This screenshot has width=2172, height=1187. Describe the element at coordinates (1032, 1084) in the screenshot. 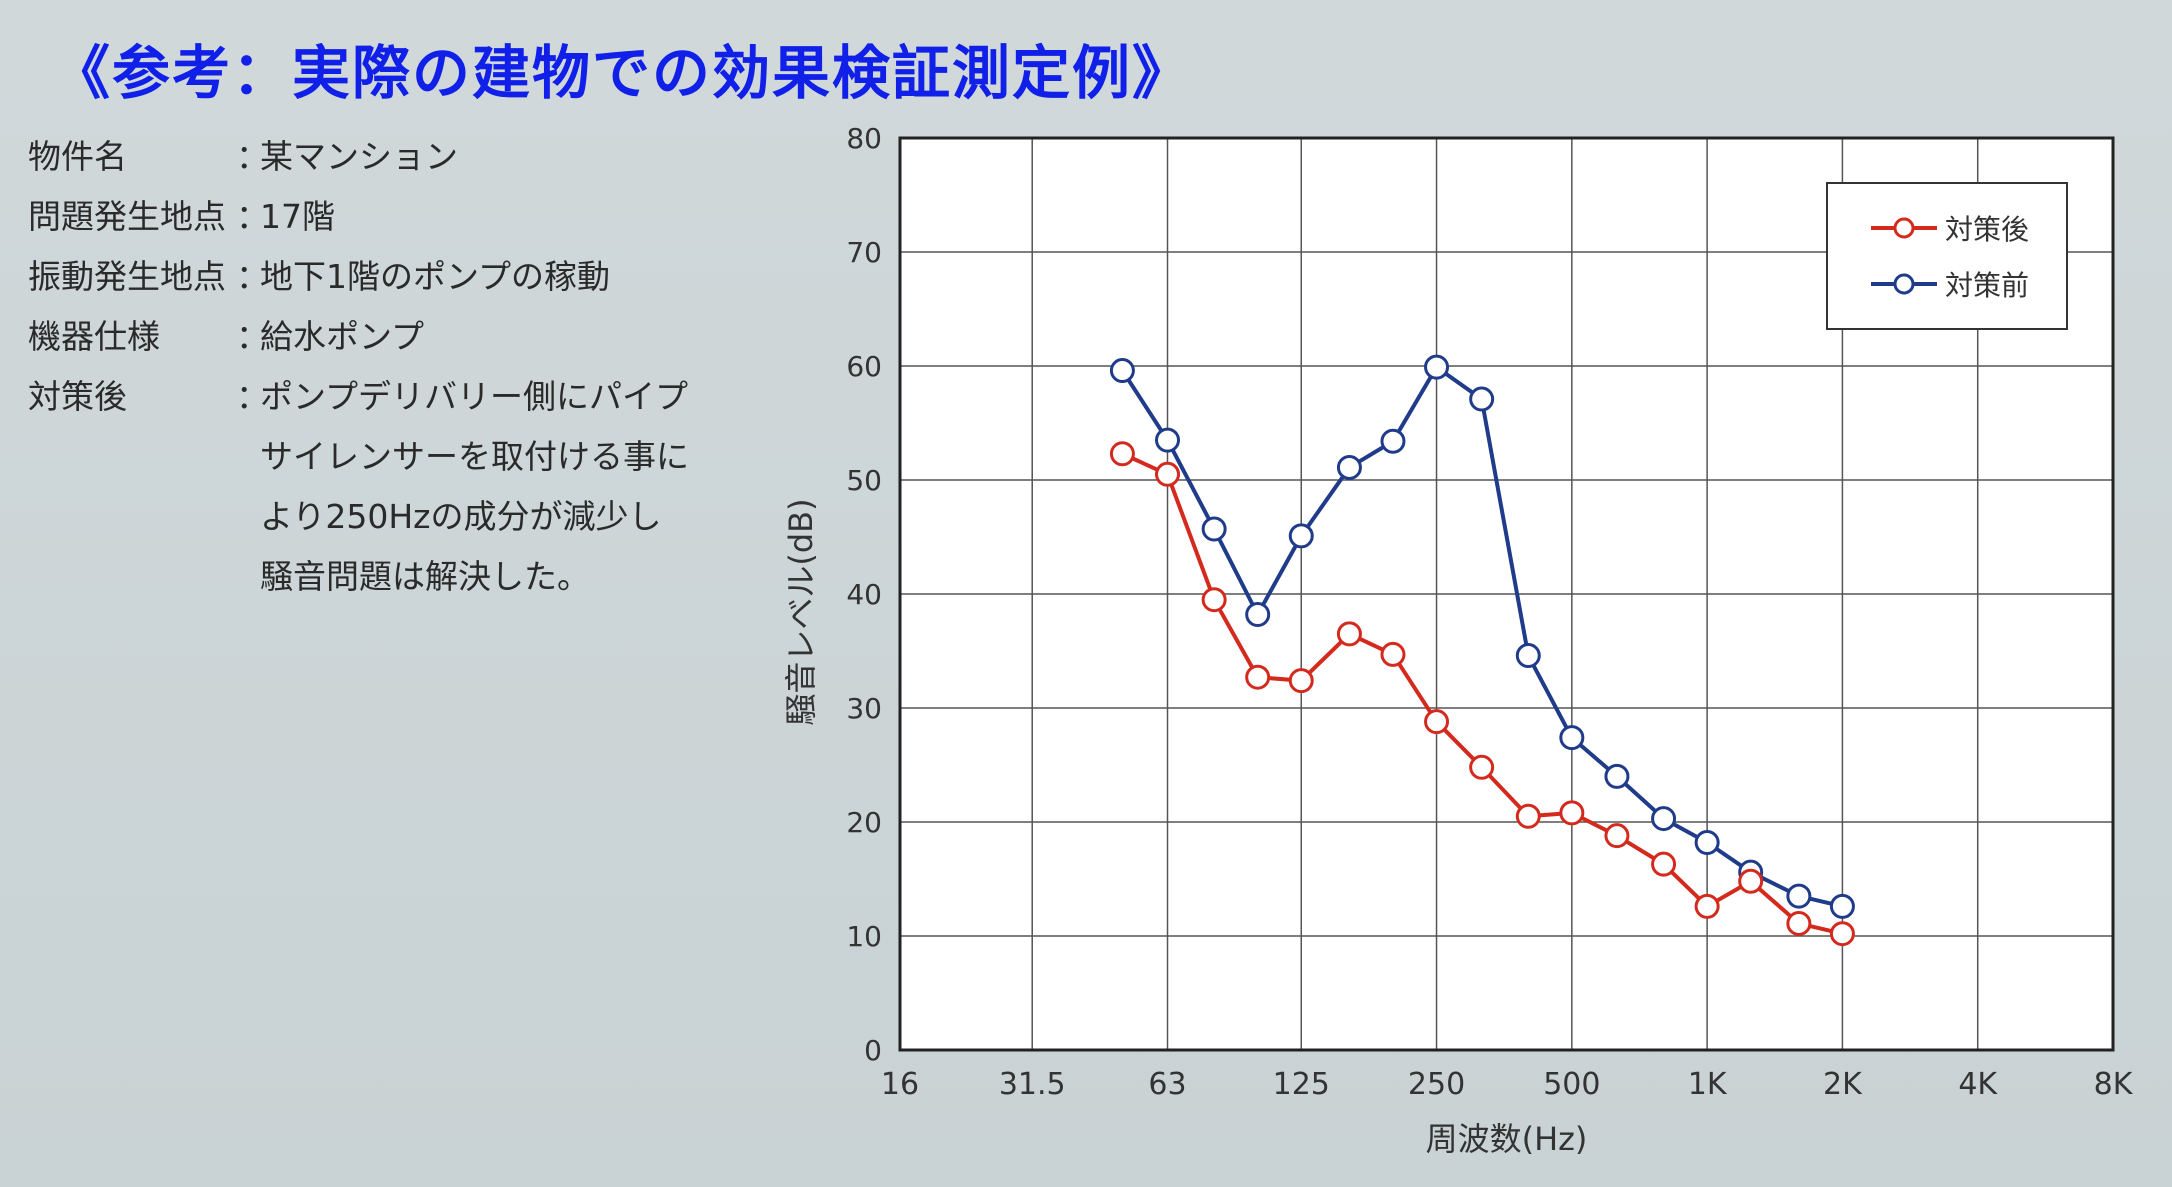

I see `x-tick-label: 31.5` at that location.